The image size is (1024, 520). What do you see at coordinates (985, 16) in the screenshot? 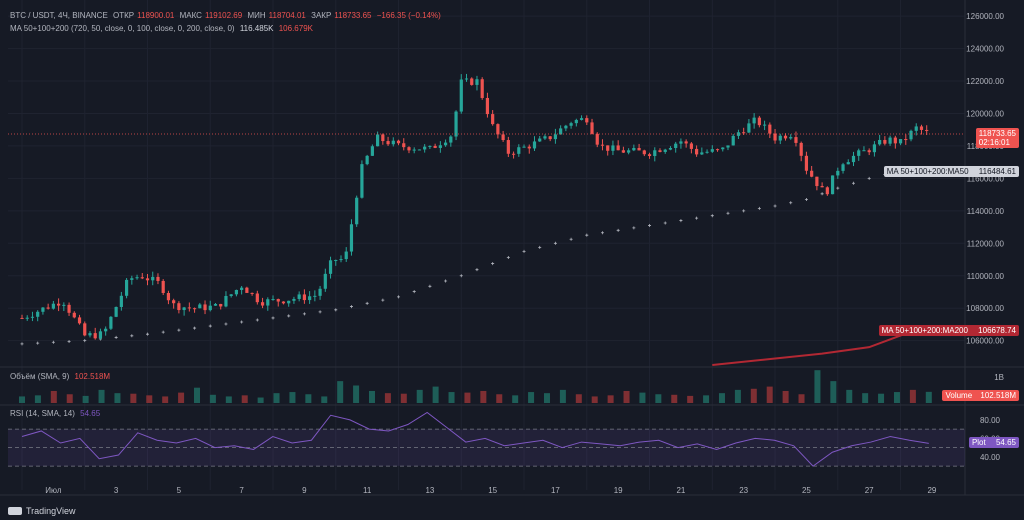
I see `price-tick-label: 126000.00` at bounding box center [985, 16].